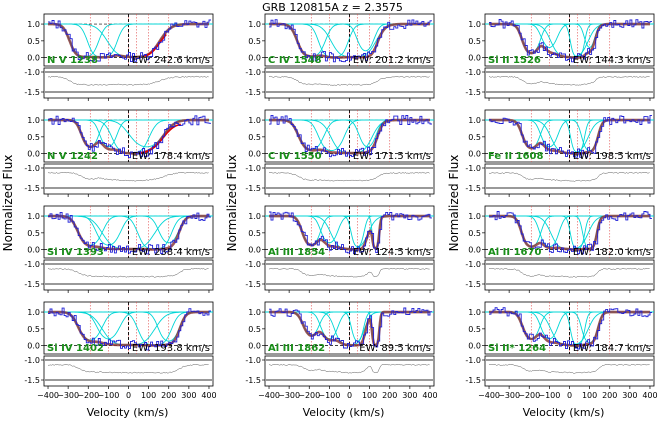 The height and width of the screenshot is (422, 665). Describe the element at coordinates (392, 156) in the screenshot. I see `equivalent-width: EW: 171.5 km/s` at that location.